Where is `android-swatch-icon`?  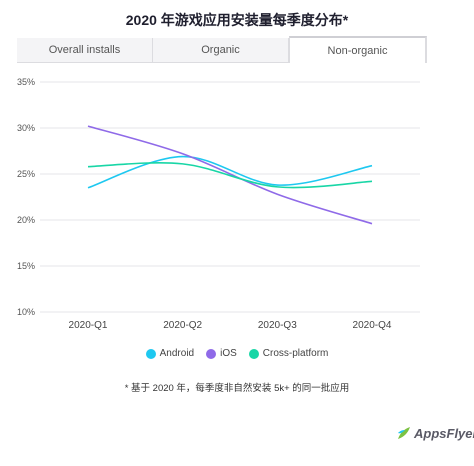 android-swatch-icon is located at coordinates (150, 353).